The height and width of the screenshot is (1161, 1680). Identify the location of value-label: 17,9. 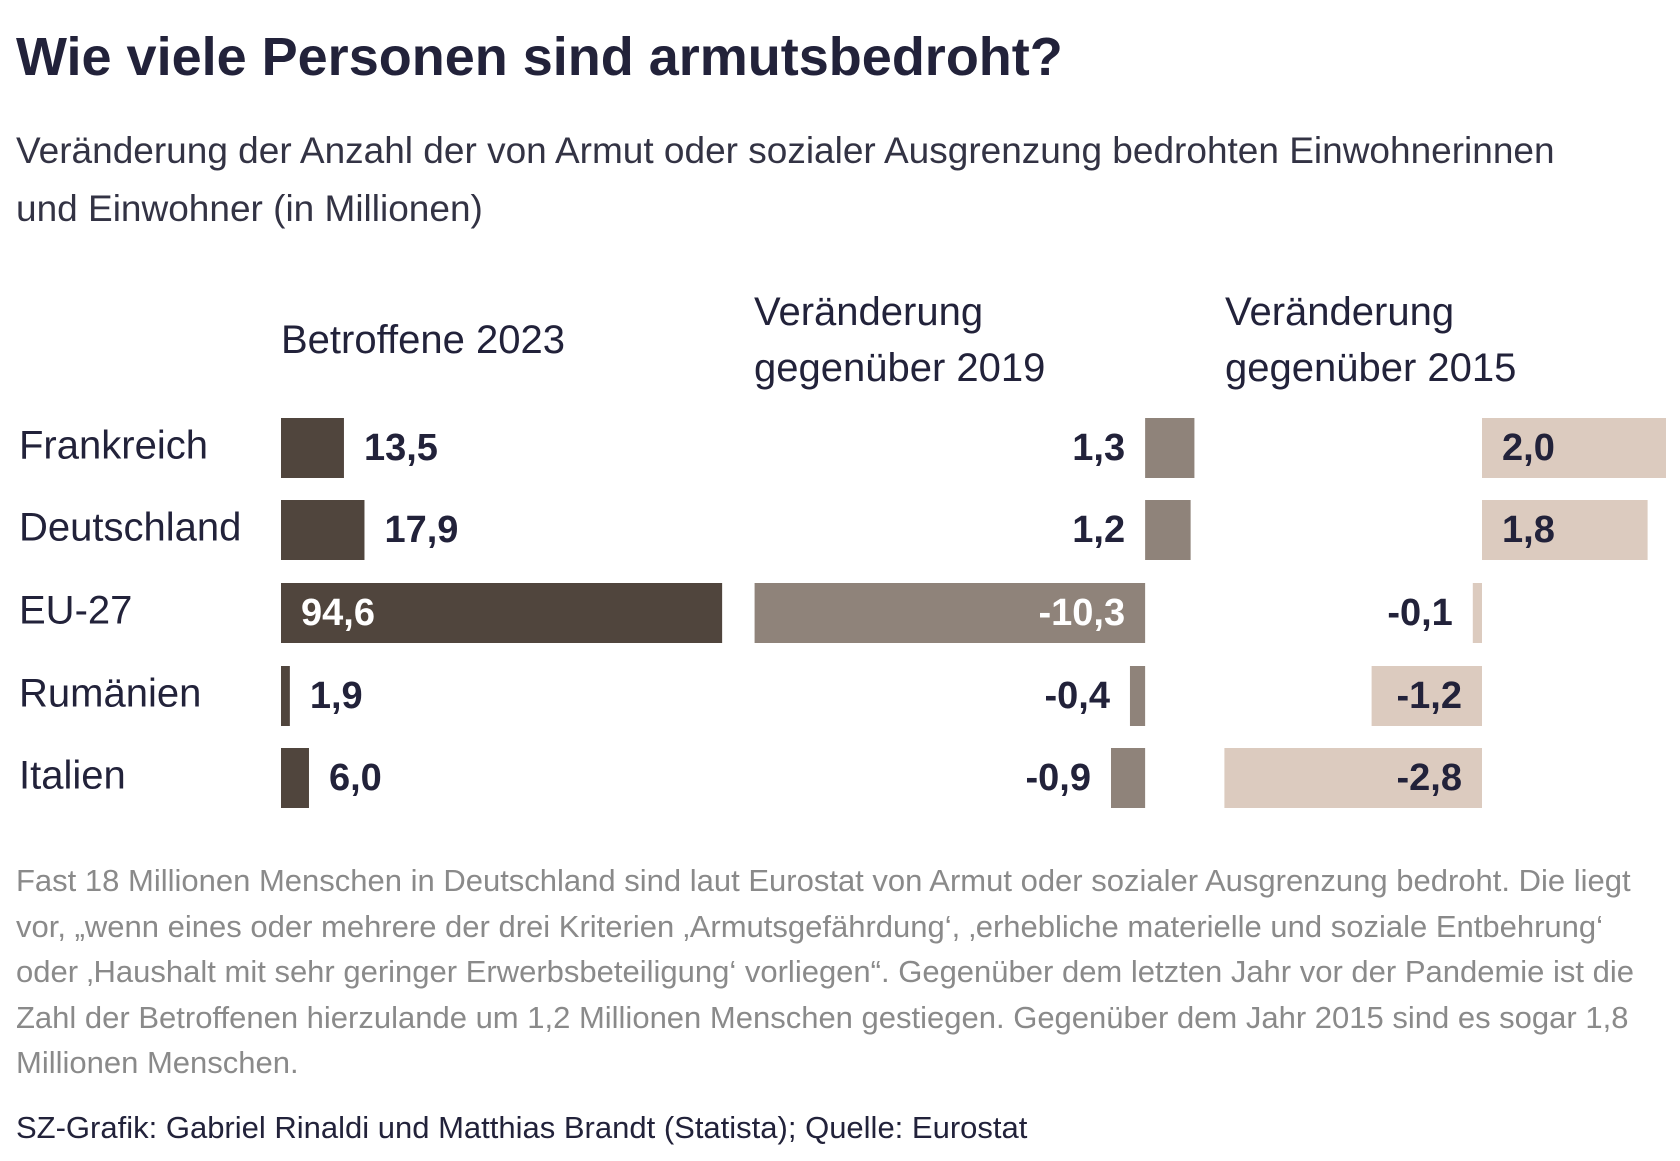
(421, 530).